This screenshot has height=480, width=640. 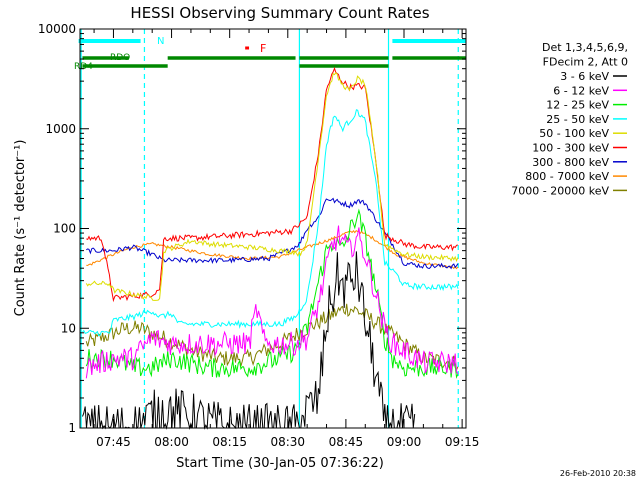 What do you see at coordinates (577, 119) in the screenshot?
I see `legend-item-label: 25 - 50 keV` at bounding box center [577, 119].